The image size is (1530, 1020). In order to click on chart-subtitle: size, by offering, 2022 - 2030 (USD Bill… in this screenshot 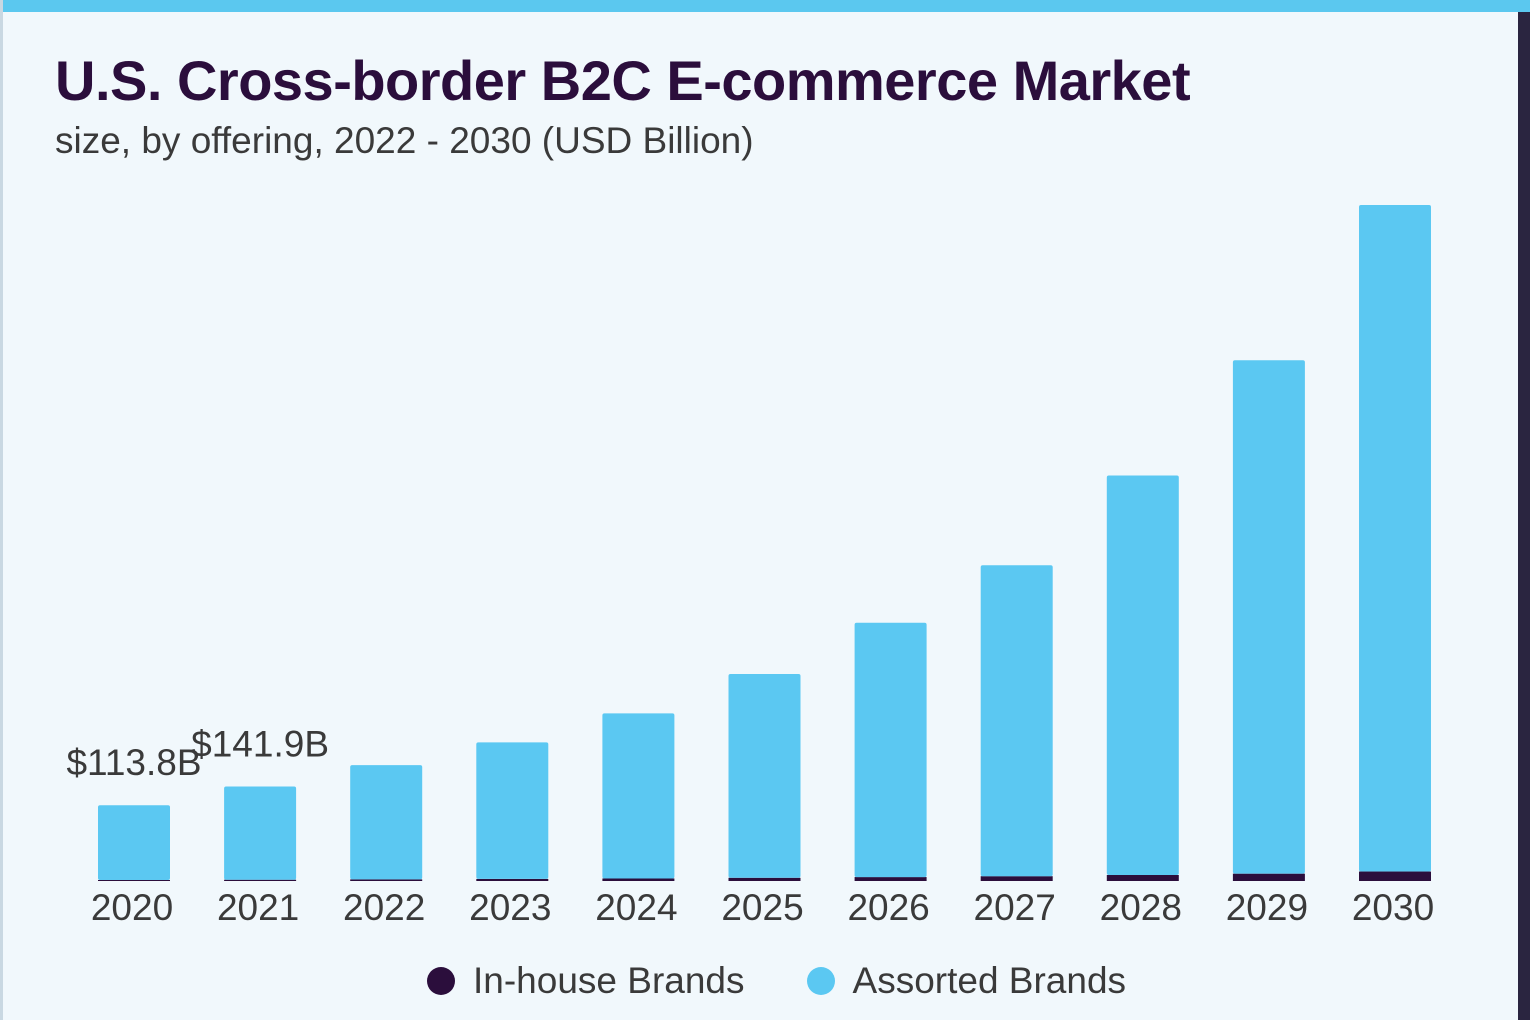, I will do `click(404, 140)`.